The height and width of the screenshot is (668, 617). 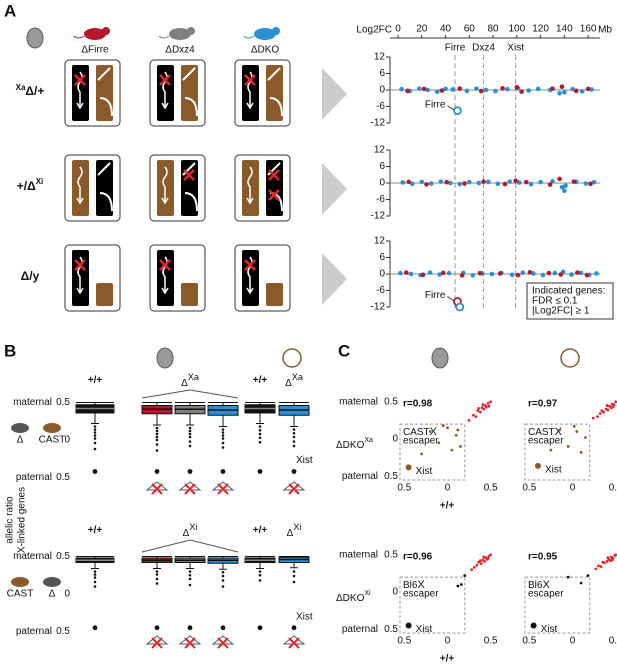 What do you see at coordinates (382, 166) in the screenshot?
I see `y-tick-label: 6` at bounding box center [382, 166].